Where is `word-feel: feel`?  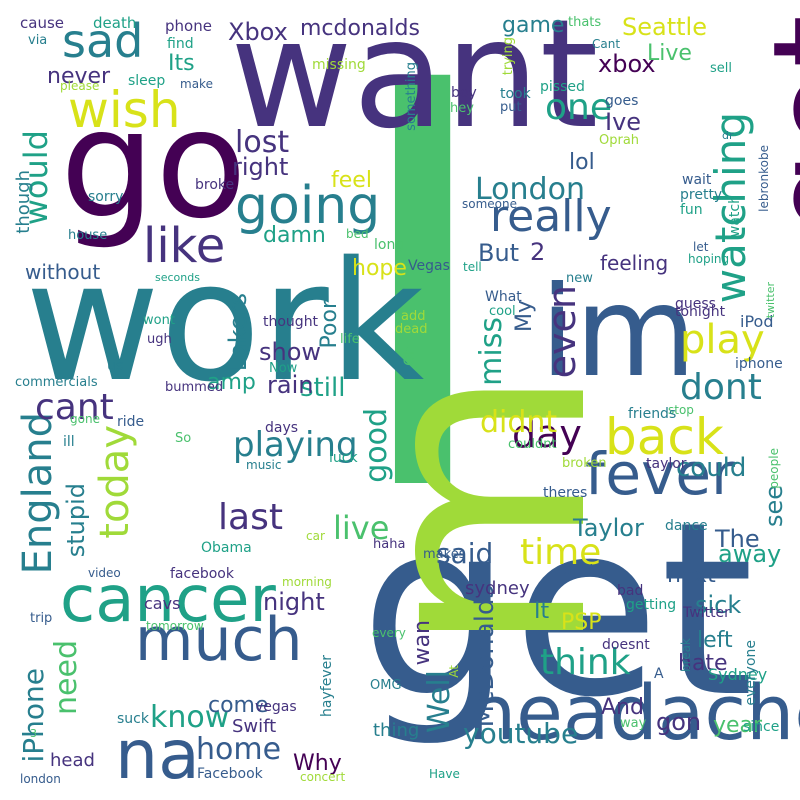 word-feel: feel is located at coordinates (351, 180).